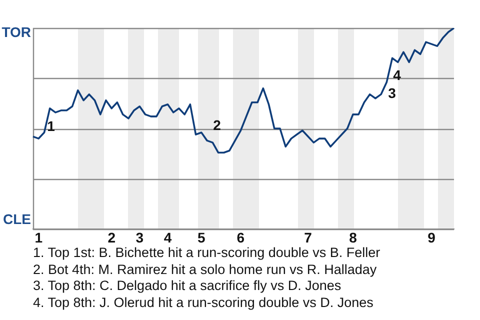 The width and height of the screenshot is (480, 320). Describe the element at coordinates (140, 237) in the screenshot. I see `x-tick-label: 3` at that location.